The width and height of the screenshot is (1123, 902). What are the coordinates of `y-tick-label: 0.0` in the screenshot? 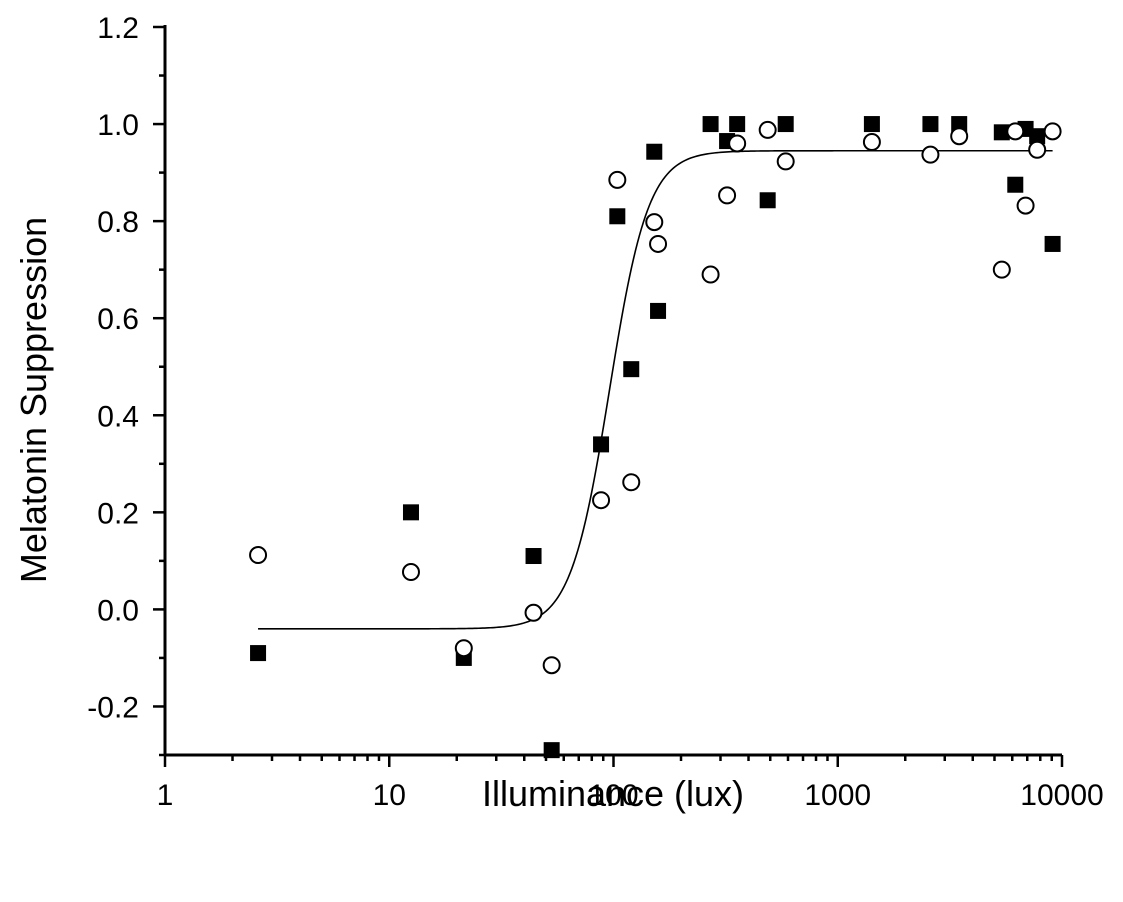 It's located at (118, 610).